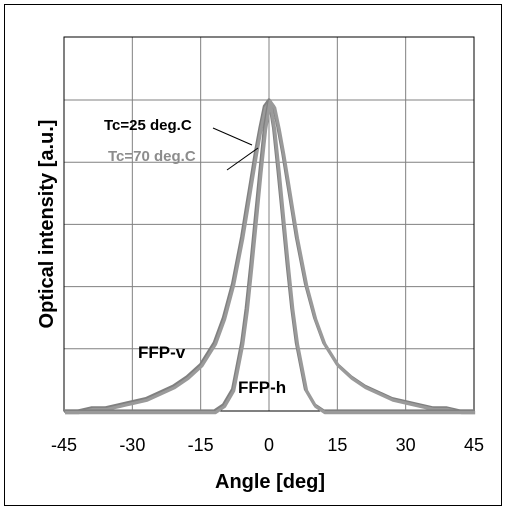  What do you see at coordinates (406, 445) in the screenshot?
I see `x-tick-label: 30` at bounding box center [406, 445].